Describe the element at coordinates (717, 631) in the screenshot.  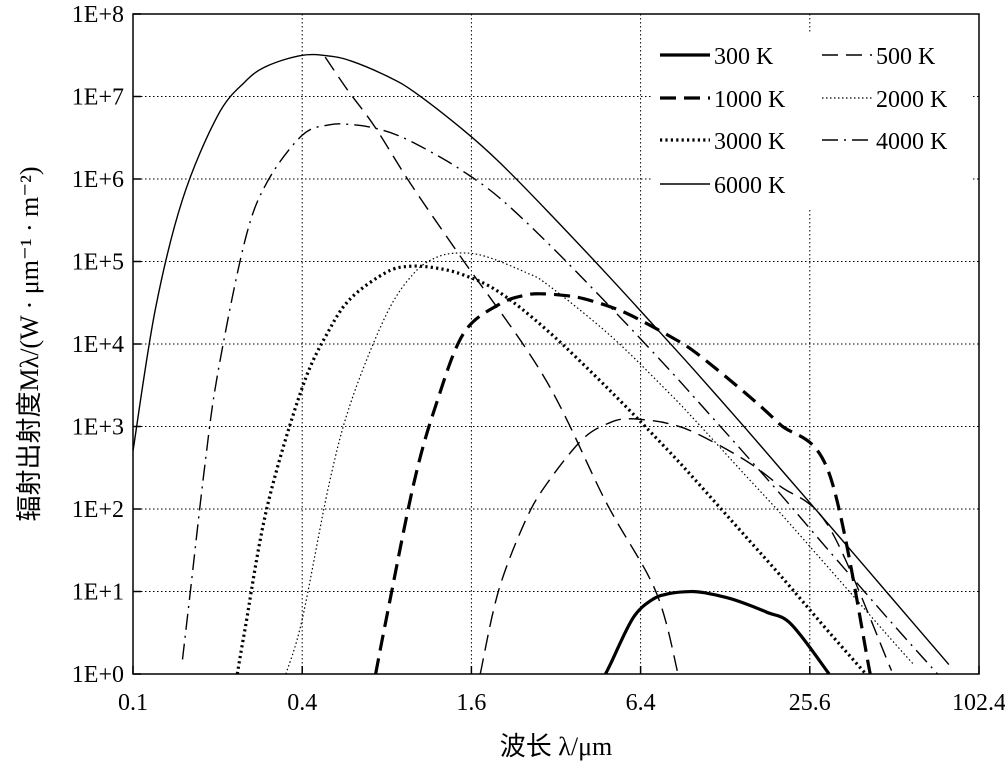
I see `series-line-300k` at that location.